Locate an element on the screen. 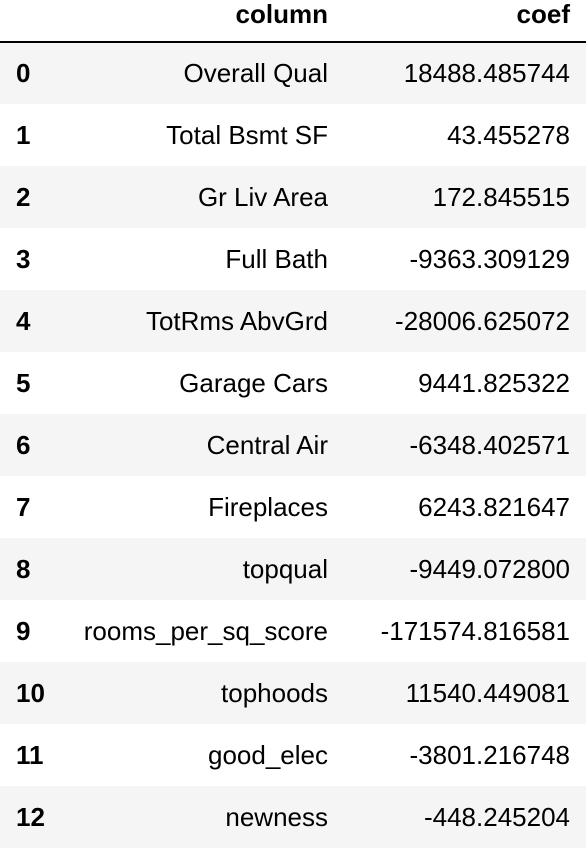 The height and width of the screenshot is (851, 586). table-row: 5 Garage Cars 9441.825322 is located at coordinates (293, 383).